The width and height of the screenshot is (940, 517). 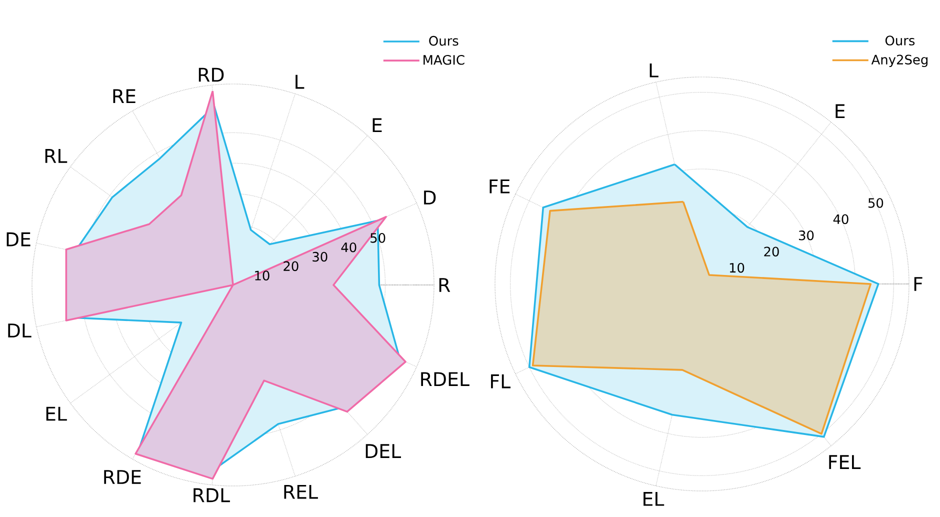 What do you see at coordinates (211, 75) in the screenshot?
I see `spoke-label: RD` at bounding box center [211, 75].